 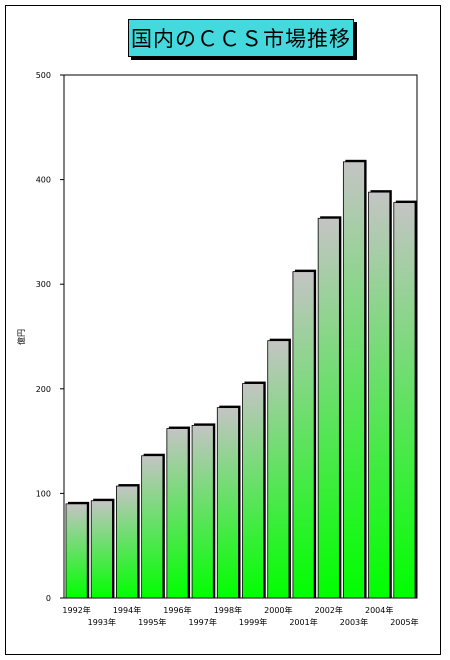 What do you see at coordinates (177, 610) in the screenshot?
I see `x-tick-label: 1996年` at bounding box center [177, 610].